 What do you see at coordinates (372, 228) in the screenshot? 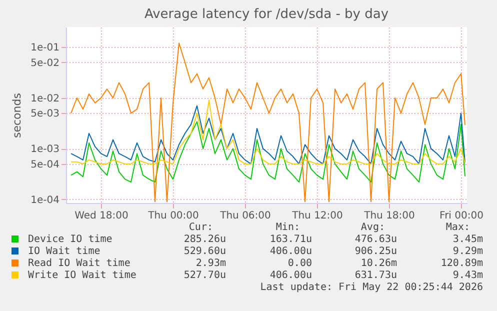
I see `text: Avg:` at bounding box center [372, 228].